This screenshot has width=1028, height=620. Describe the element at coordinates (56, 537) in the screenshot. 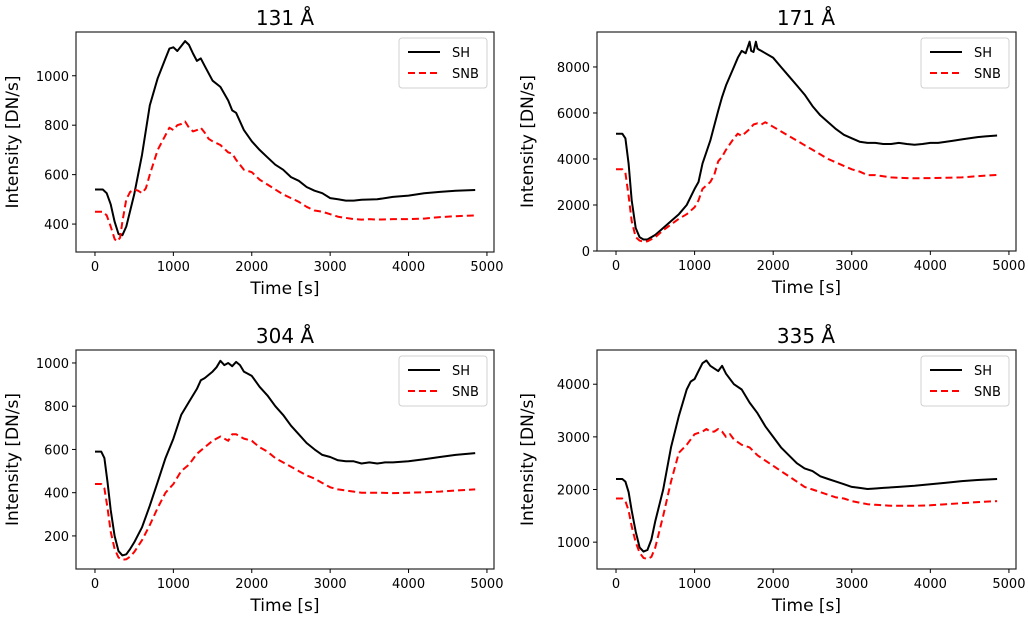

I see `y-tick-label: 200` at that location.